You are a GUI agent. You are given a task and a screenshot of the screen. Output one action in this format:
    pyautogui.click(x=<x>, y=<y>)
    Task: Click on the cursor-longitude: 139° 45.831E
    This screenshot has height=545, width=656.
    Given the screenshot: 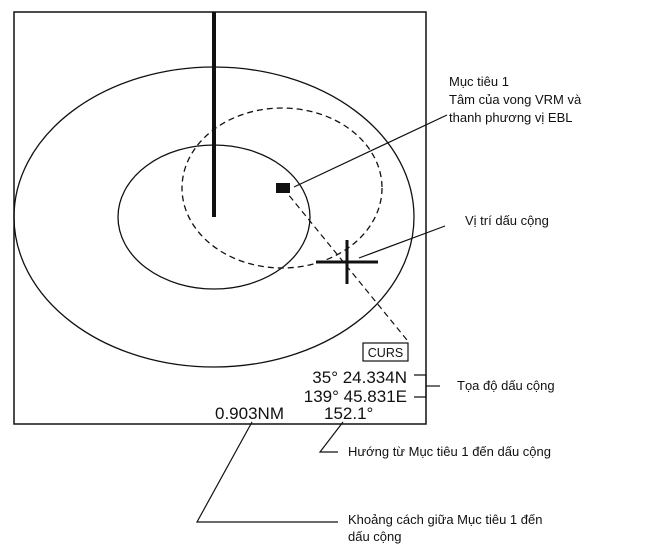 What is the action you would take?
    pyautogui.click(x=355, y=396)
    